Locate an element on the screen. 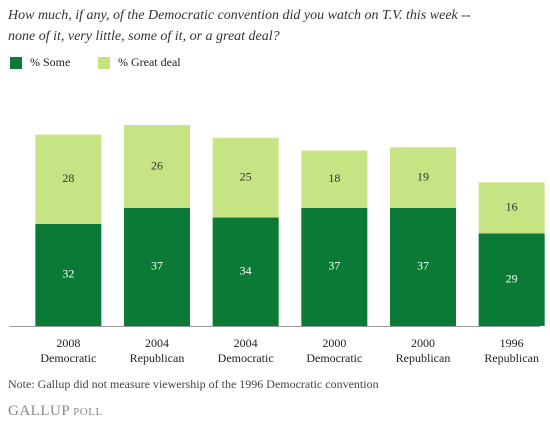  value-label: 25 is located at coordinates (246, 176).